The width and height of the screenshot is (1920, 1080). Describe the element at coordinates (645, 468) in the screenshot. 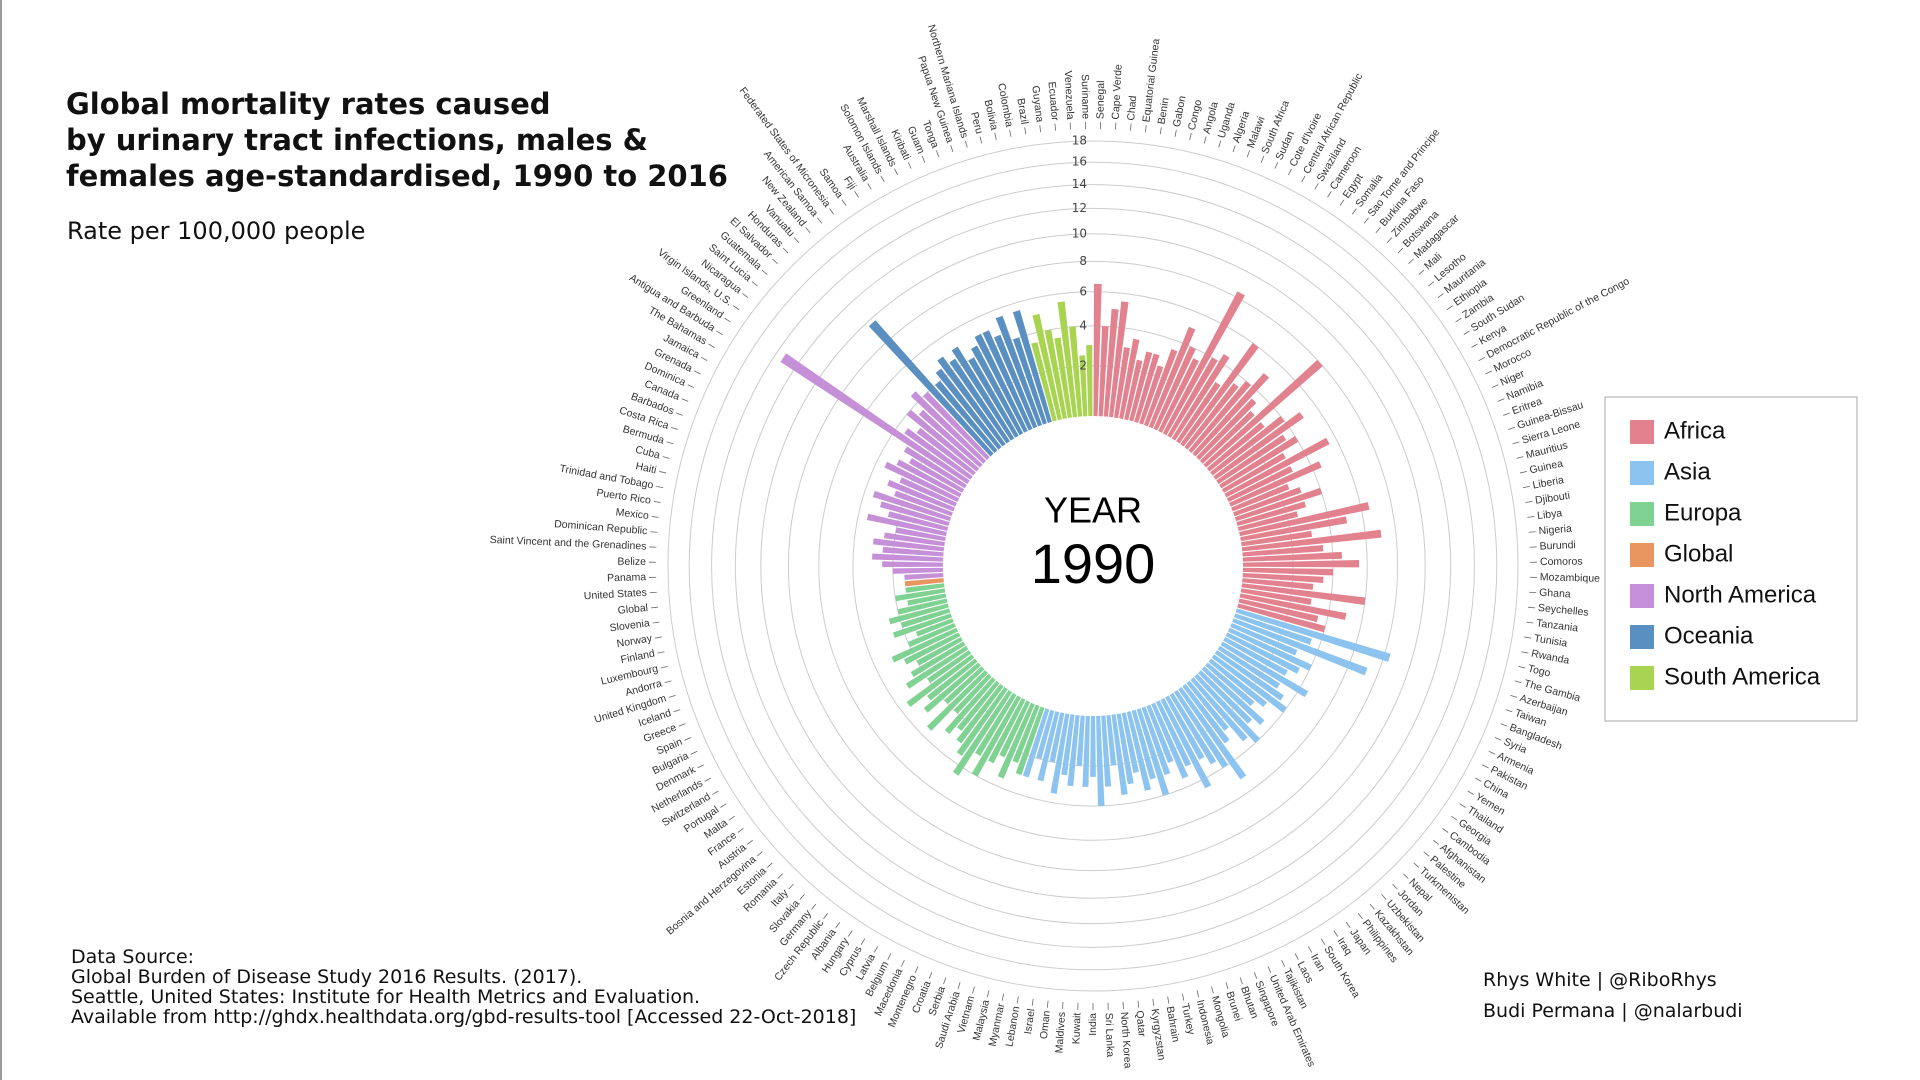

I see `country-label: Haiti` at that location.